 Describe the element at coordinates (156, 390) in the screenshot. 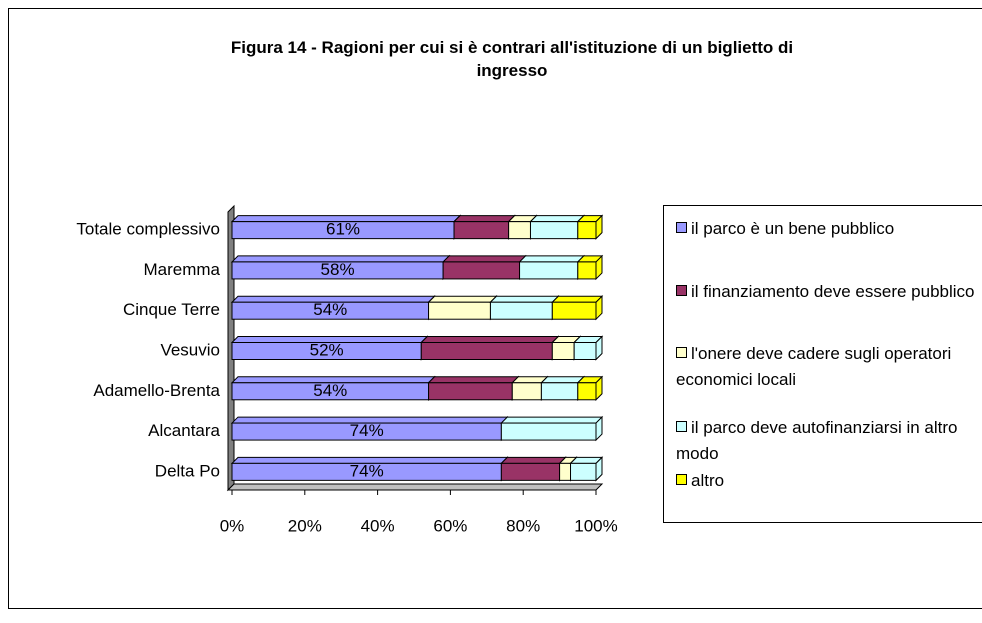

I see `y-tick-label: Adamello-Brenta` at that location.